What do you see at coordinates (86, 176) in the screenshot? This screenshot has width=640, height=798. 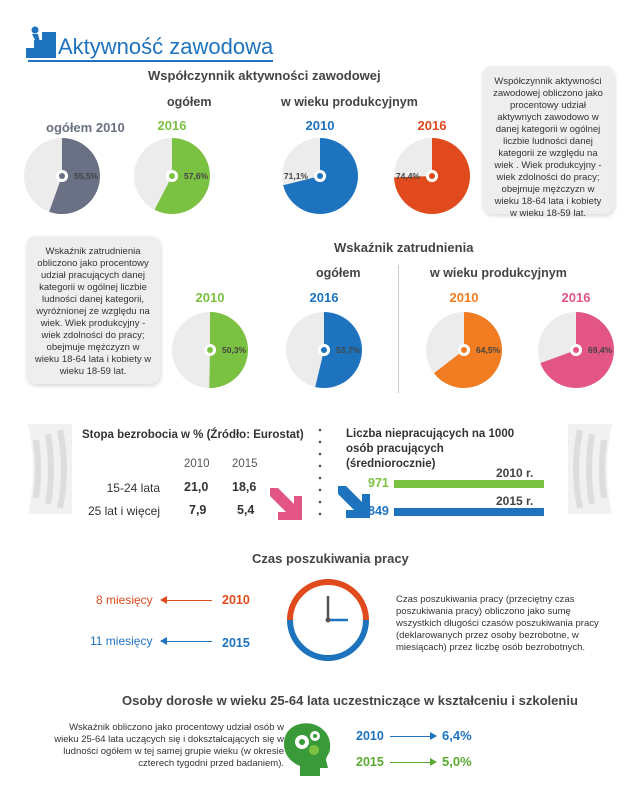 I see `donut-value-label: 55,5%` at bounding box center [86, 176].